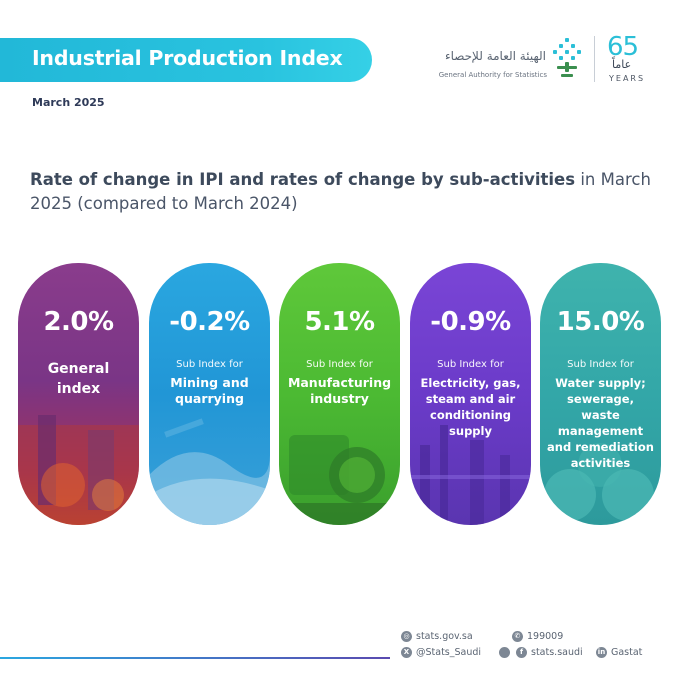 This screenshot has height=681, width=677. I want to click on instagram-icon, so click(504, 652).